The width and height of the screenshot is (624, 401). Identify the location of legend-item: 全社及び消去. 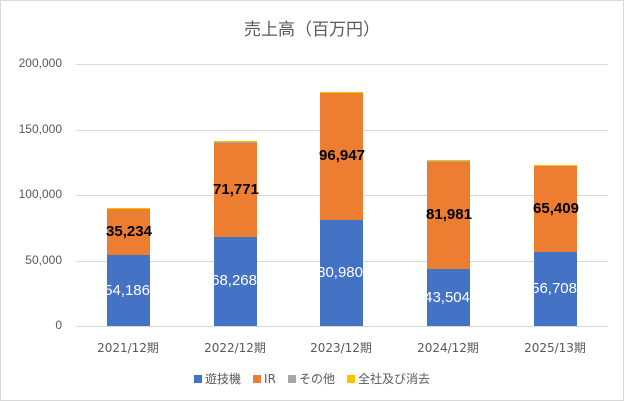
(388, 378).